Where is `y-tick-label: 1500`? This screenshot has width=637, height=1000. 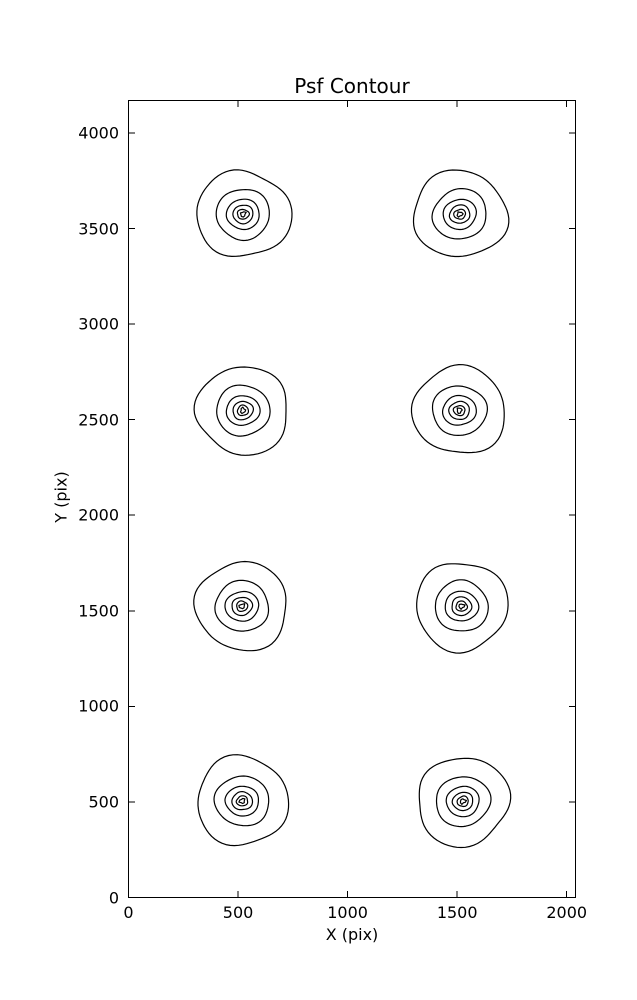 y-tick-label: 1500 is located at coordinates (98, 611).